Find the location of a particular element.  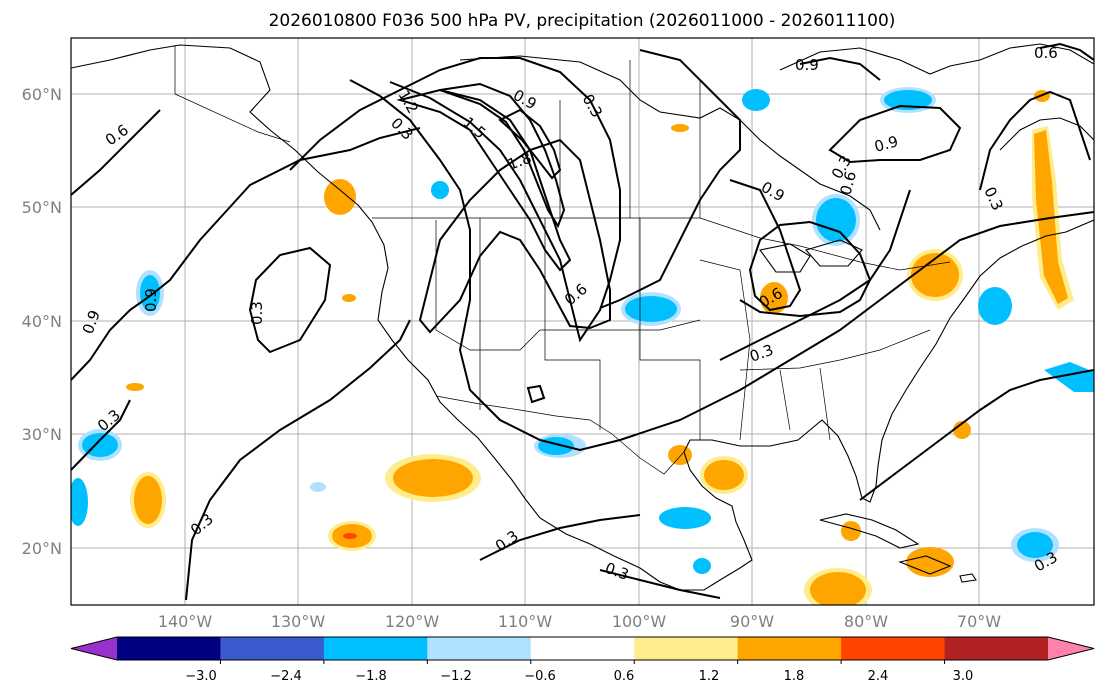

colorbar-tick-label: 1.8 is located at coordinates (794, 676).